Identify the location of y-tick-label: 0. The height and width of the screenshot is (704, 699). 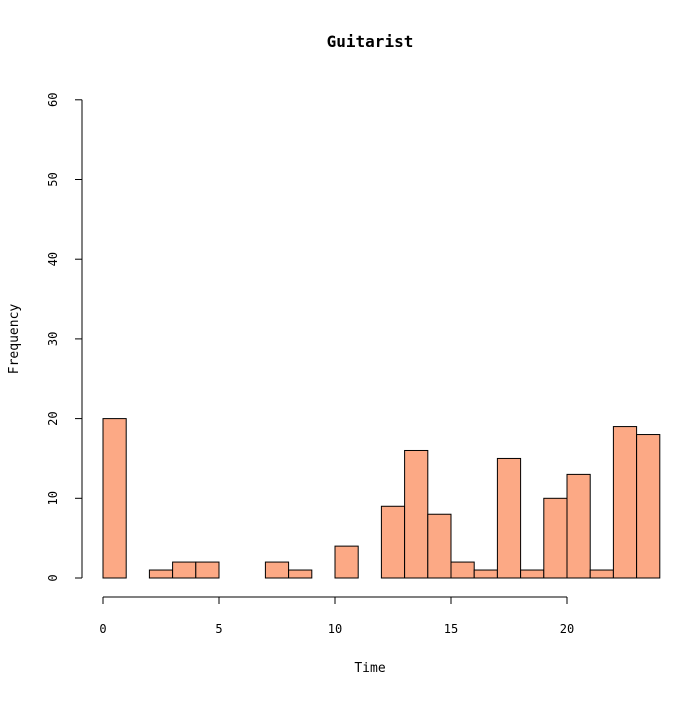
(53, 577).